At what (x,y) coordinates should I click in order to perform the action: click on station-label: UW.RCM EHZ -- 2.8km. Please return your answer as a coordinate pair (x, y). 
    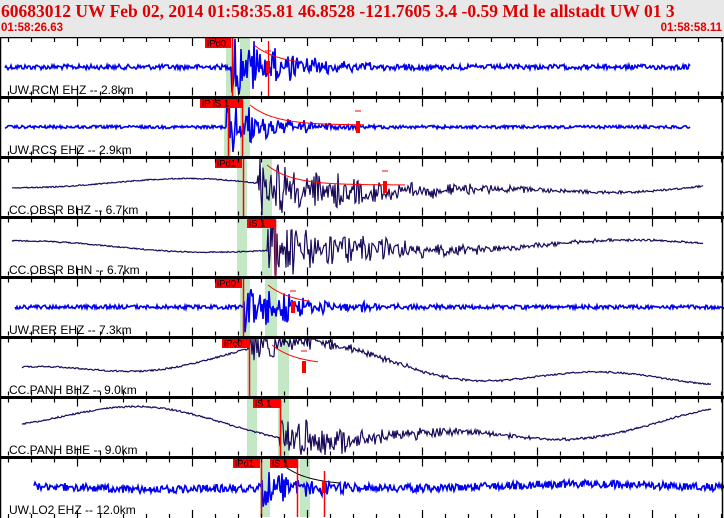
    Looking at the image, I should click on (71, 90).